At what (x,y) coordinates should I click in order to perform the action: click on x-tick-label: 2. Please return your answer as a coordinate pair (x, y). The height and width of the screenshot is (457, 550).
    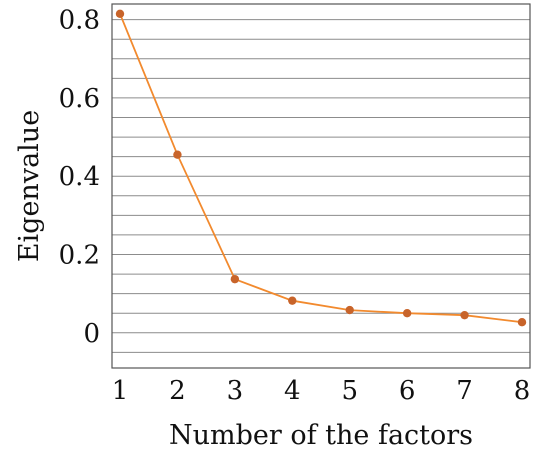
    Looking at the image, I should click on (177, 391).